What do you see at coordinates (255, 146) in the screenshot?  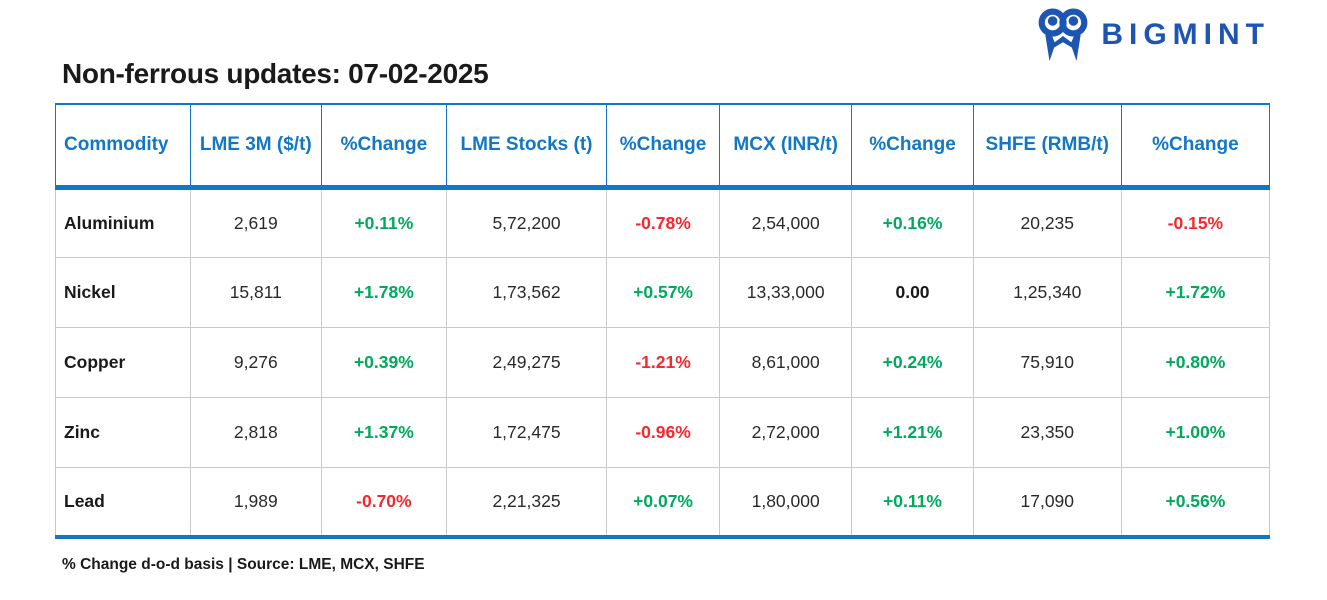 I see `column-header: LME 3M ($/t)` at bounding box center [255, 146].